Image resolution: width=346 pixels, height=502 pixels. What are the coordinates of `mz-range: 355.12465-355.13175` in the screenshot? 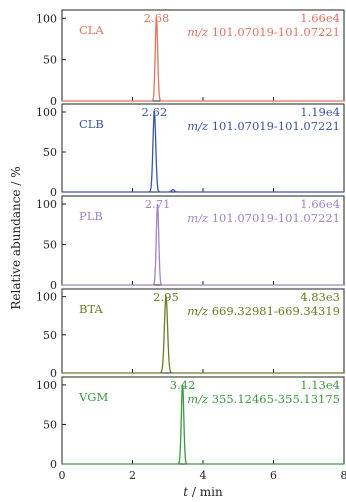 It's located at (274, 399).